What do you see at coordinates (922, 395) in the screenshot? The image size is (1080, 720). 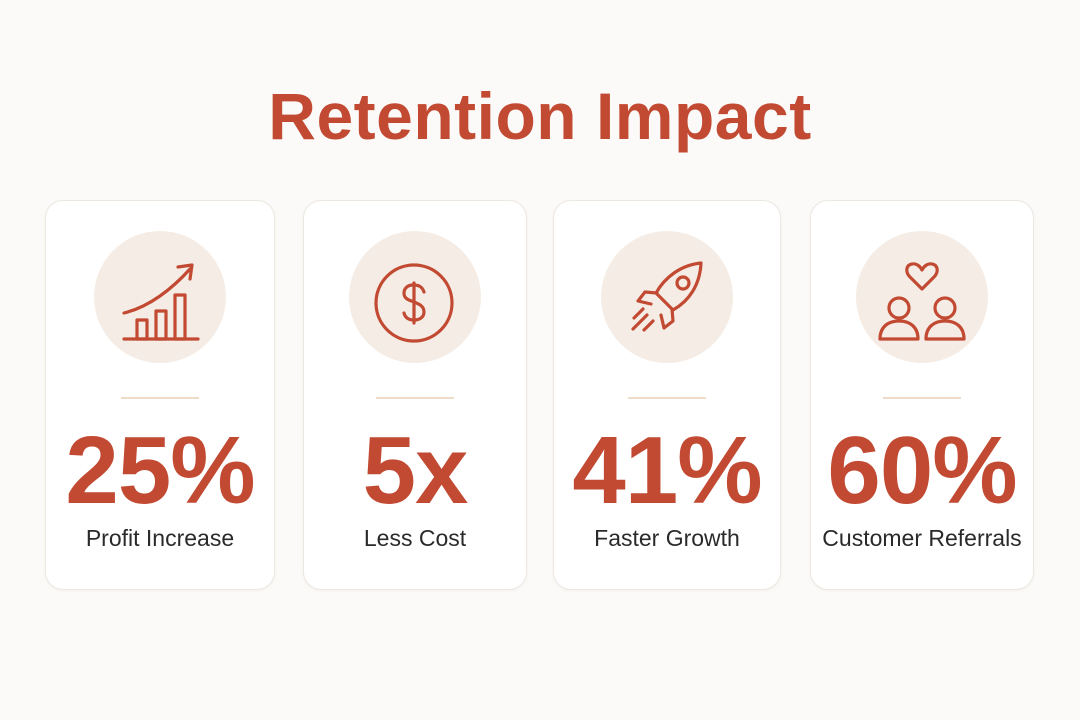 I see `stat-card-customer-referrals: 60% Customer Referrals` at bounding box center [922, 395].